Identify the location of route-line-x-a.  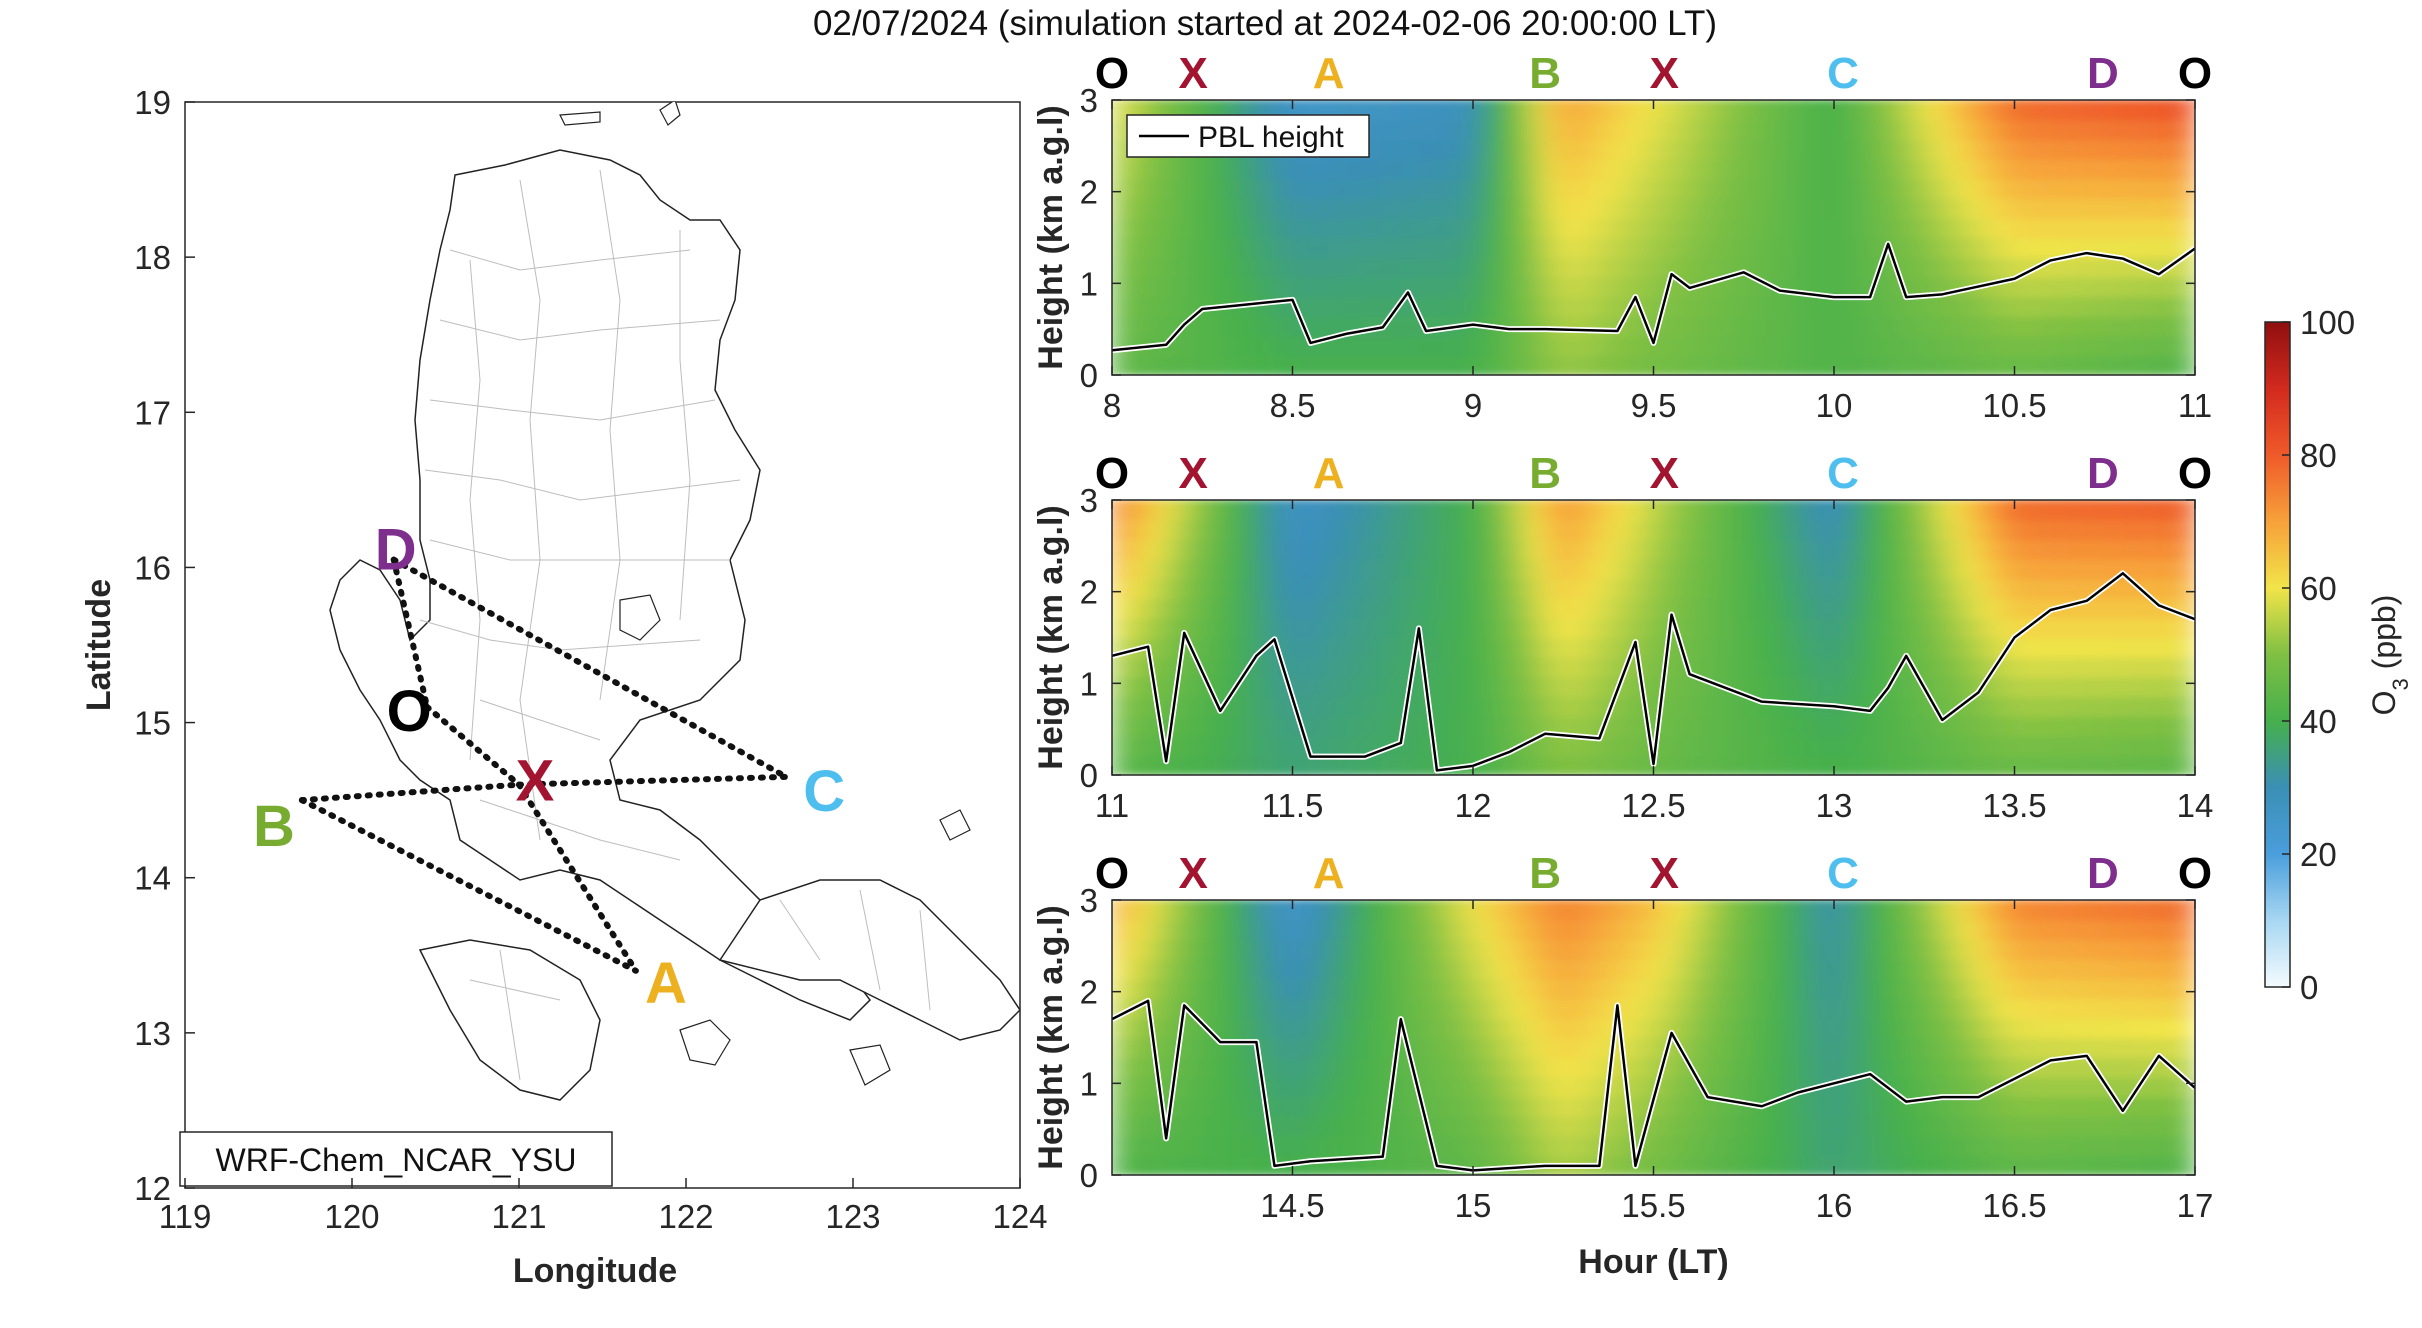
(577, 877).